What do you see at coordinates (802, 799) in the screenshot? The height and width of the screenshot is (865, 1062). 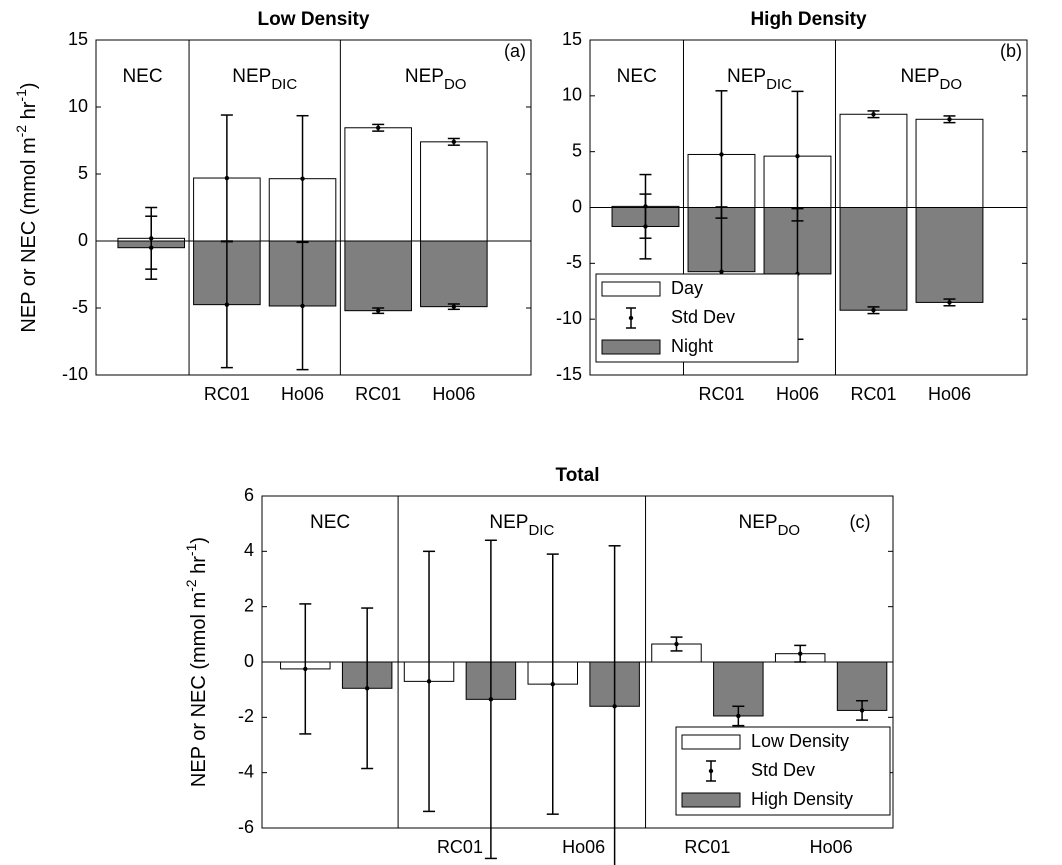 I see `legend-label: High Density` at bounding box center [802, 799].